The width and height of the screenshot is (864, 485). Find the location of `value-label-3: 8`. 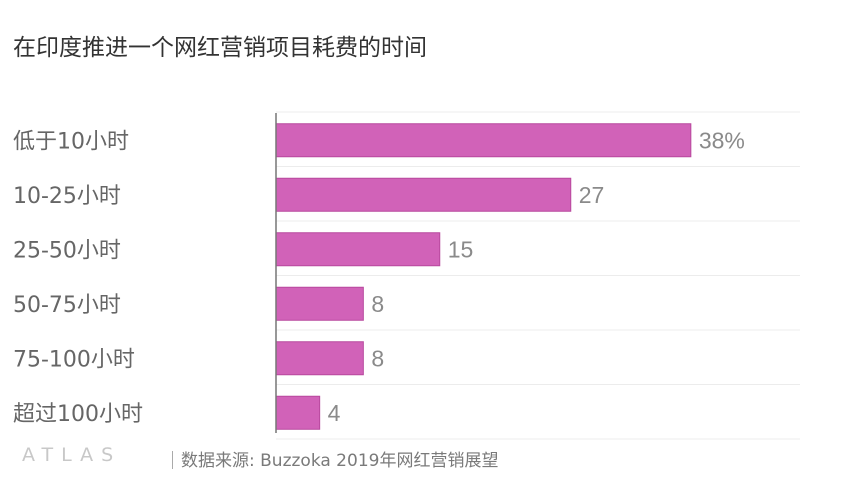

value-label-3: 8 is located at coordinates (377, 304).